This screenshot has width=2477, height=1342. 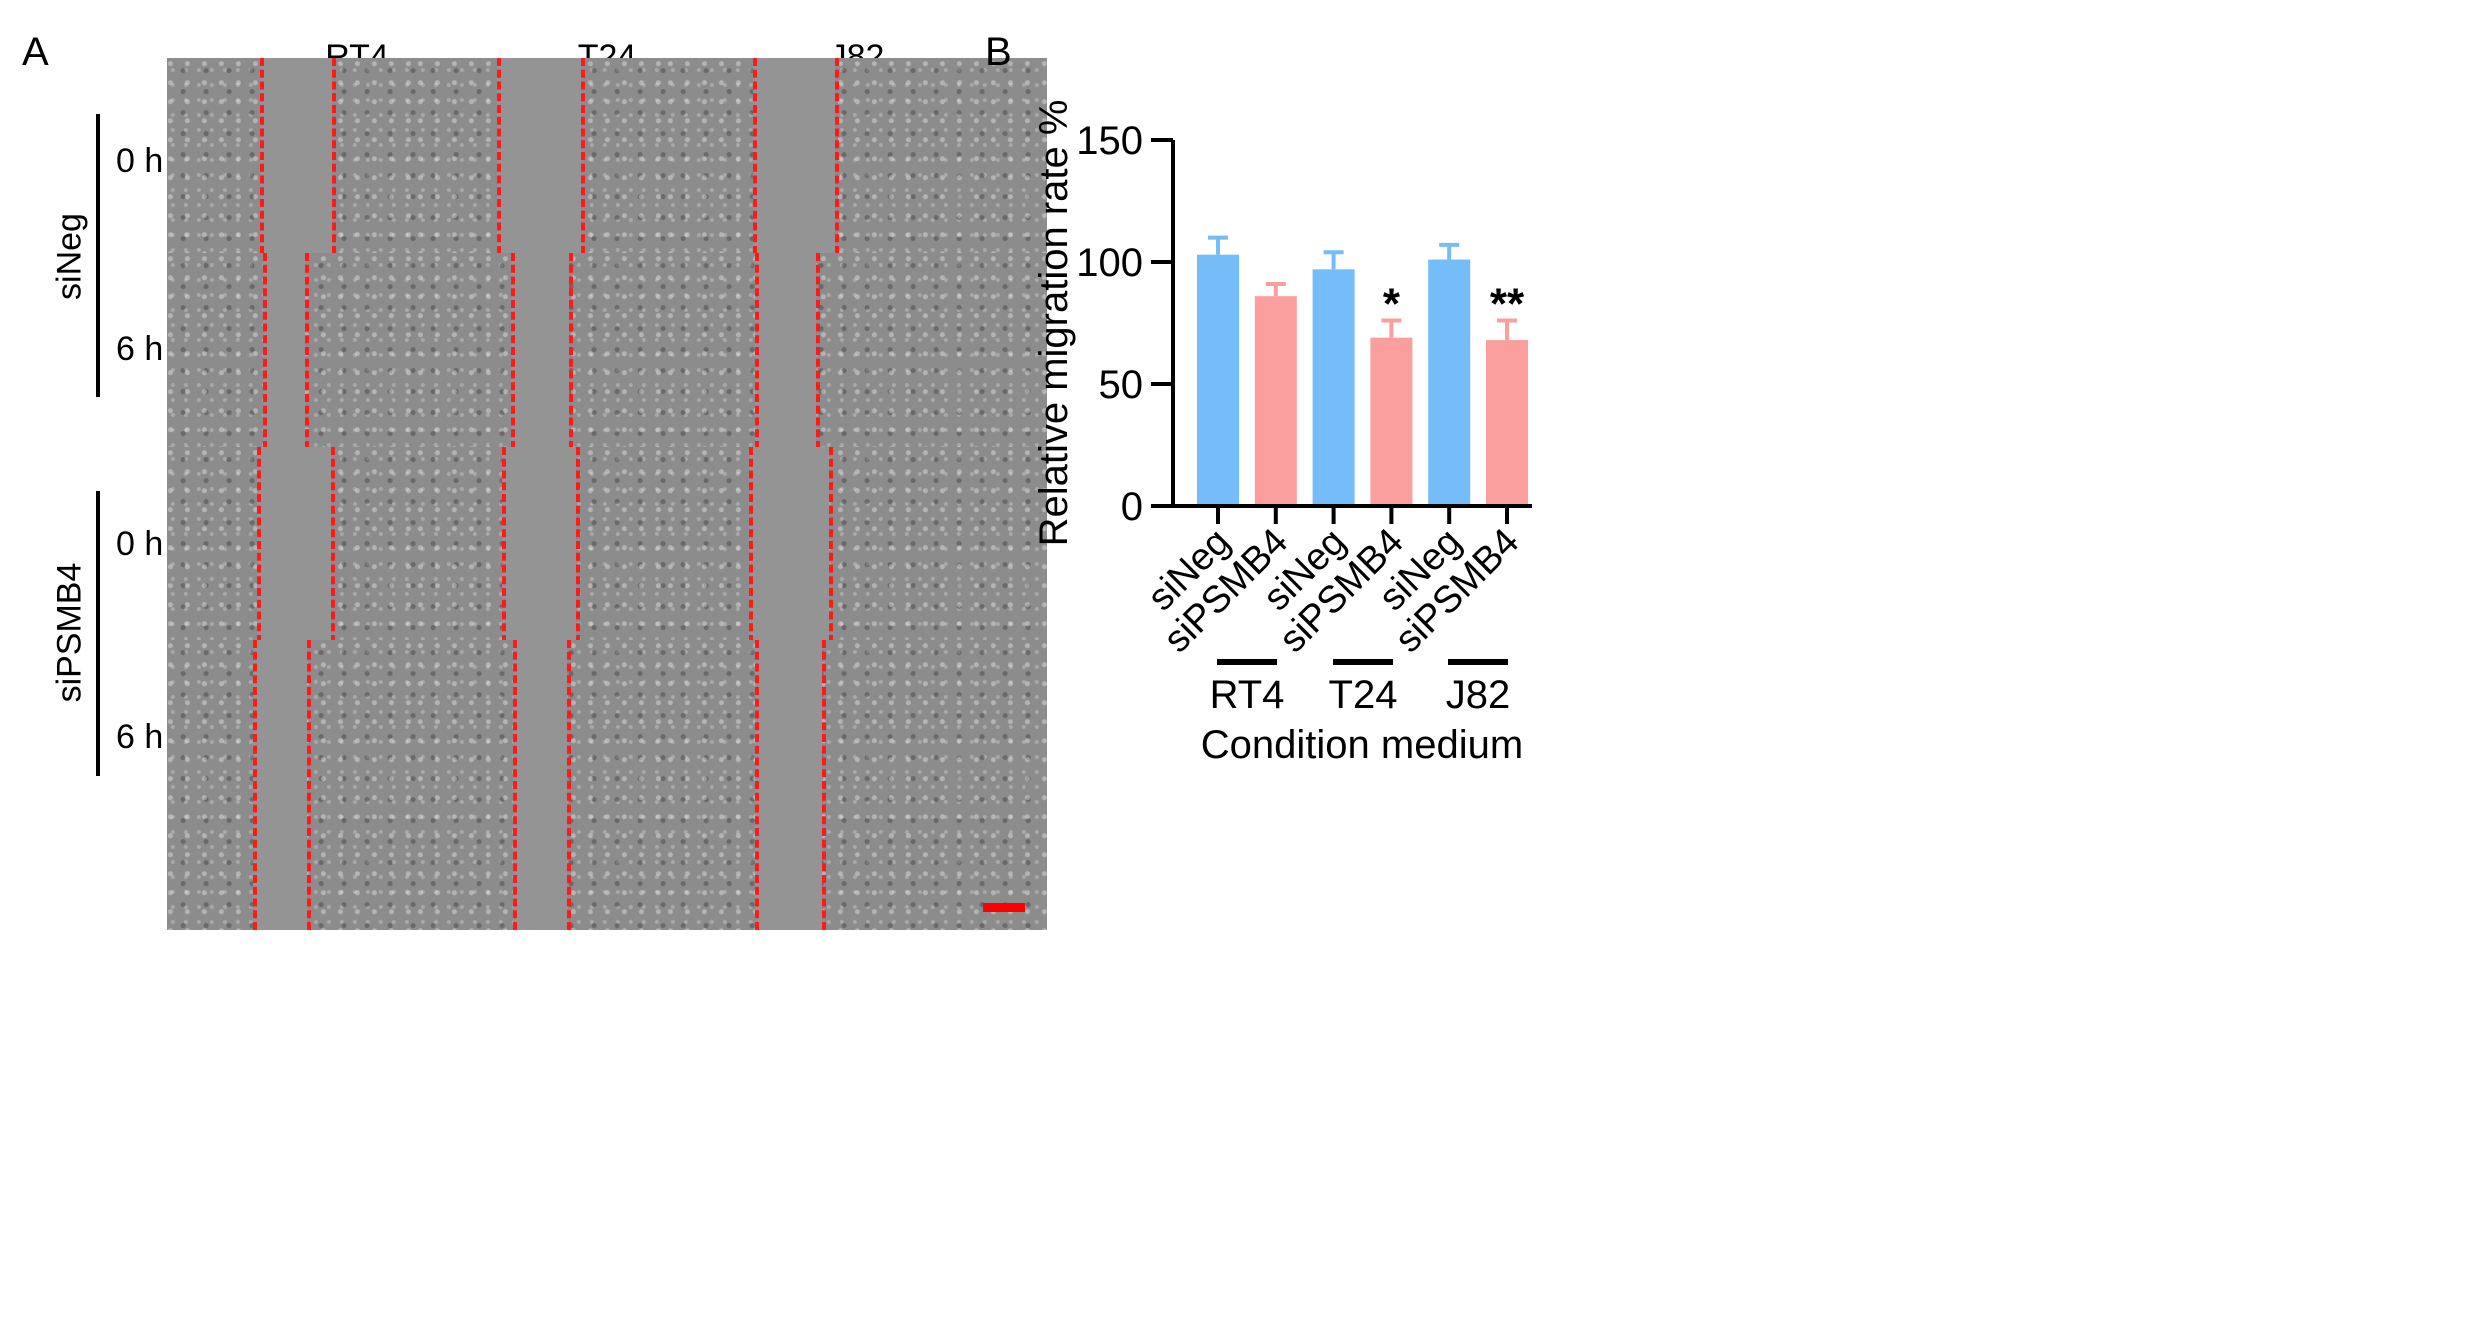 I want to click on group-bracket-sineg, so click(x=98, y=255).